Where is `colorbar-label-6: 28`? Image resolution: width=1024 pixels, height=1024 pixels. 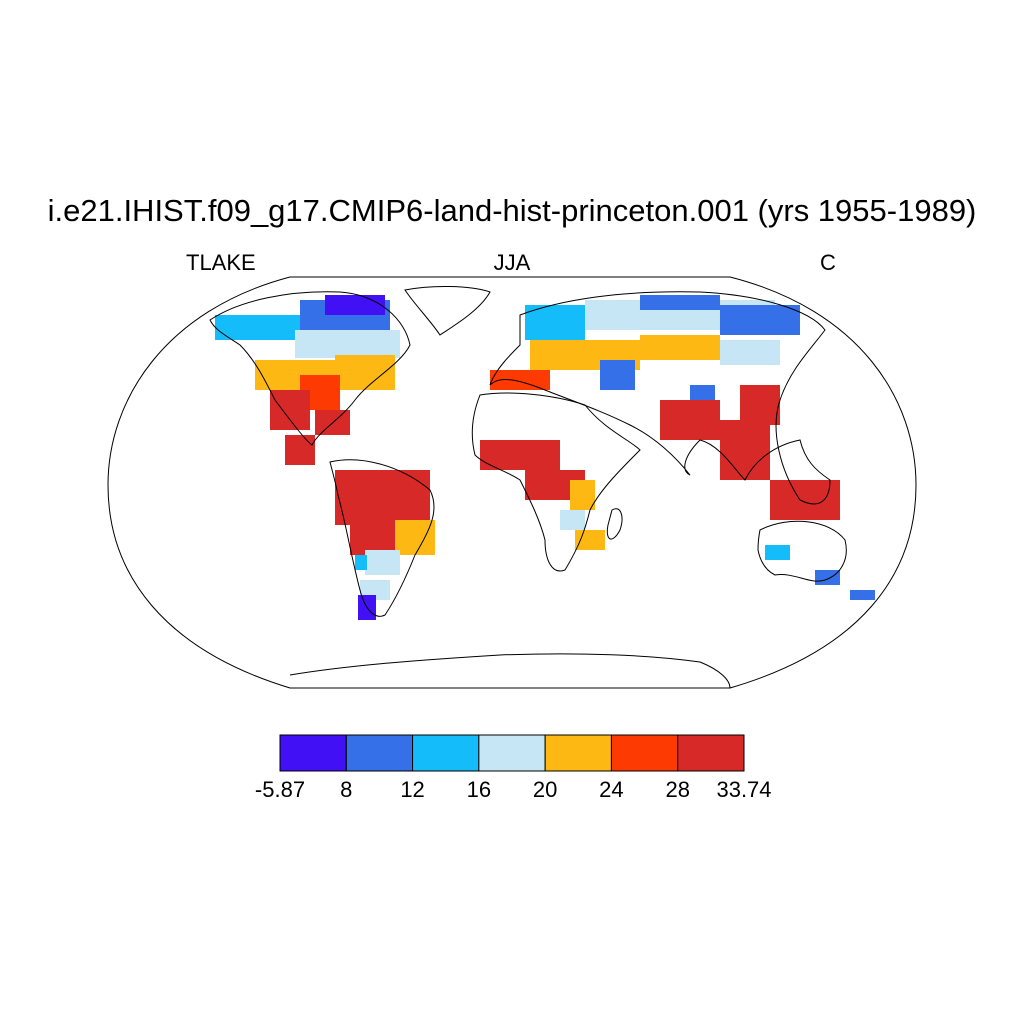 colorbar-label-6: 28 is located at coordinates (677, 789).